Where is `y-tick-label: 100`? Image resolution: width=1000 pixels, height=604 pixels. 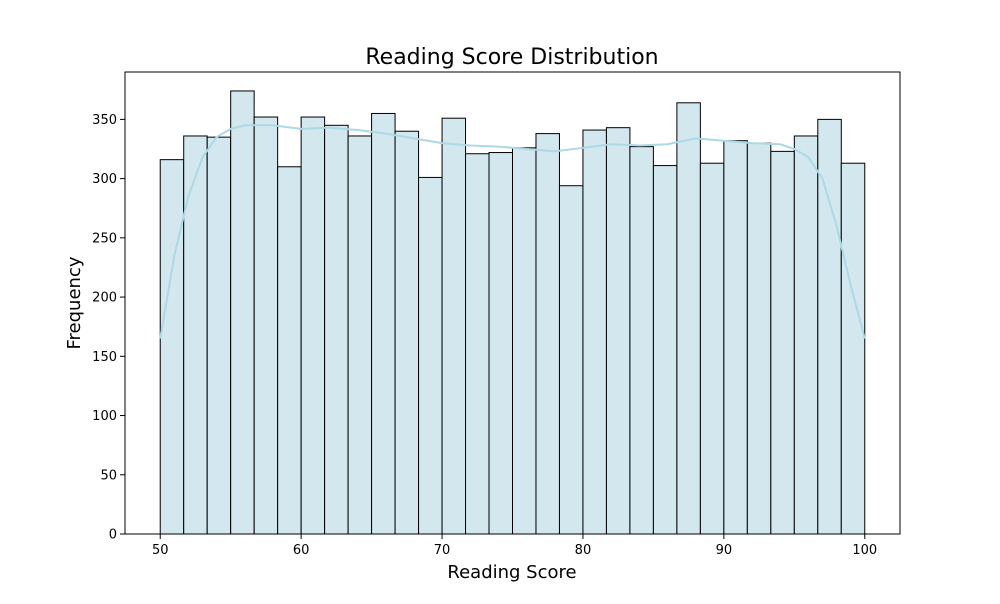 y-tick-label: 100 is located at coordinates (104, 416).